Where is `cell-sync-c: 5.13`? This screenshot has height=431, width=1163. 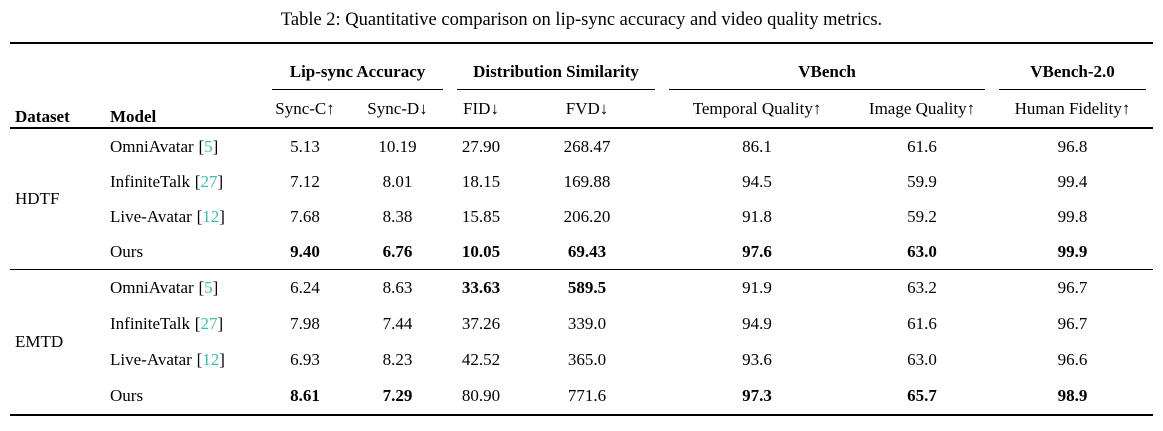 cell-sync-c: 5.13 is located at coordinates (305, 146).